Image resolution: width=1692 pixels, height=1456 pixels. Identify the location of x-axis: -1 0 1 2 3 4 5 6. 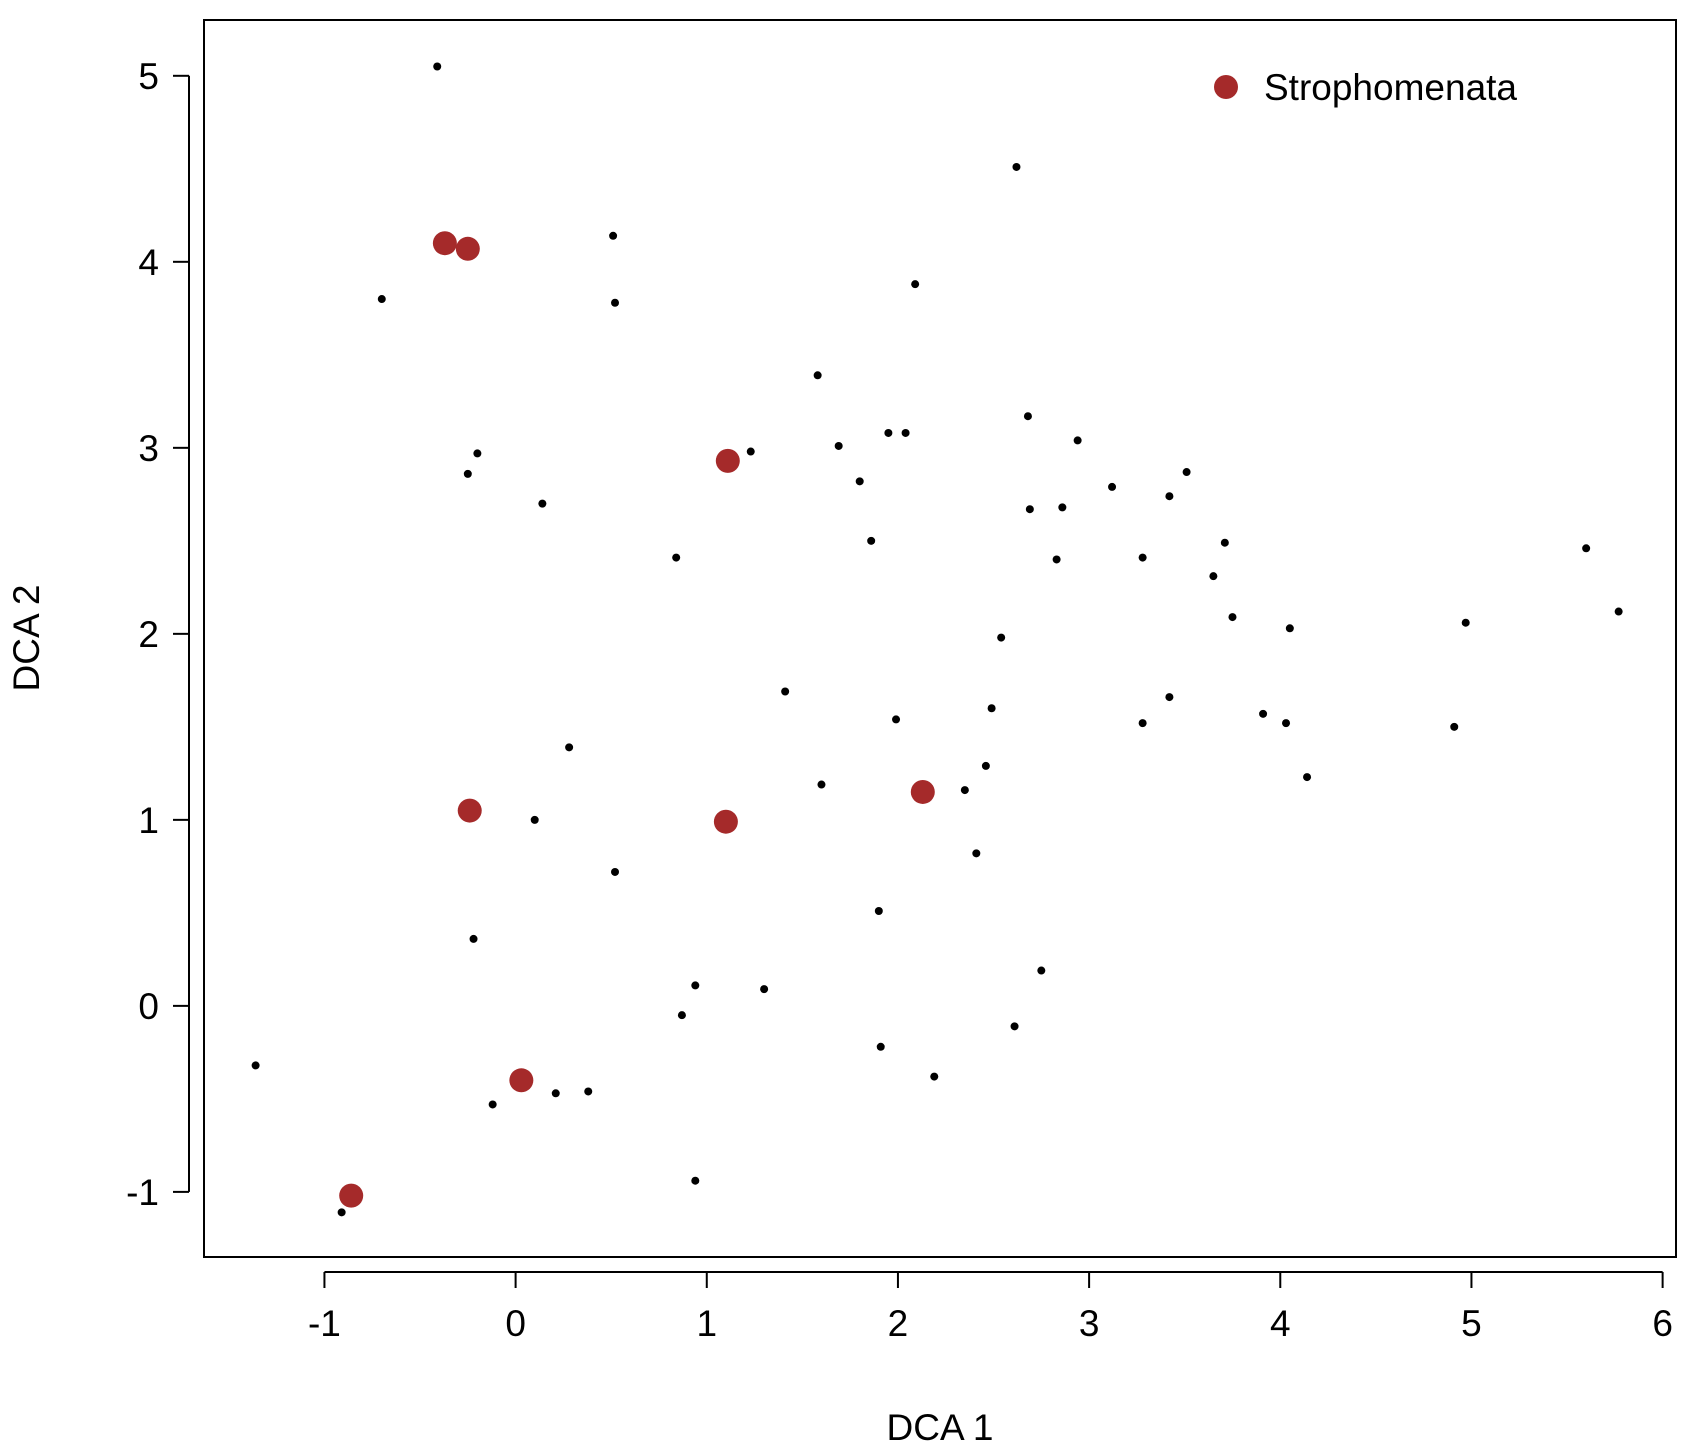
(990, 1307).